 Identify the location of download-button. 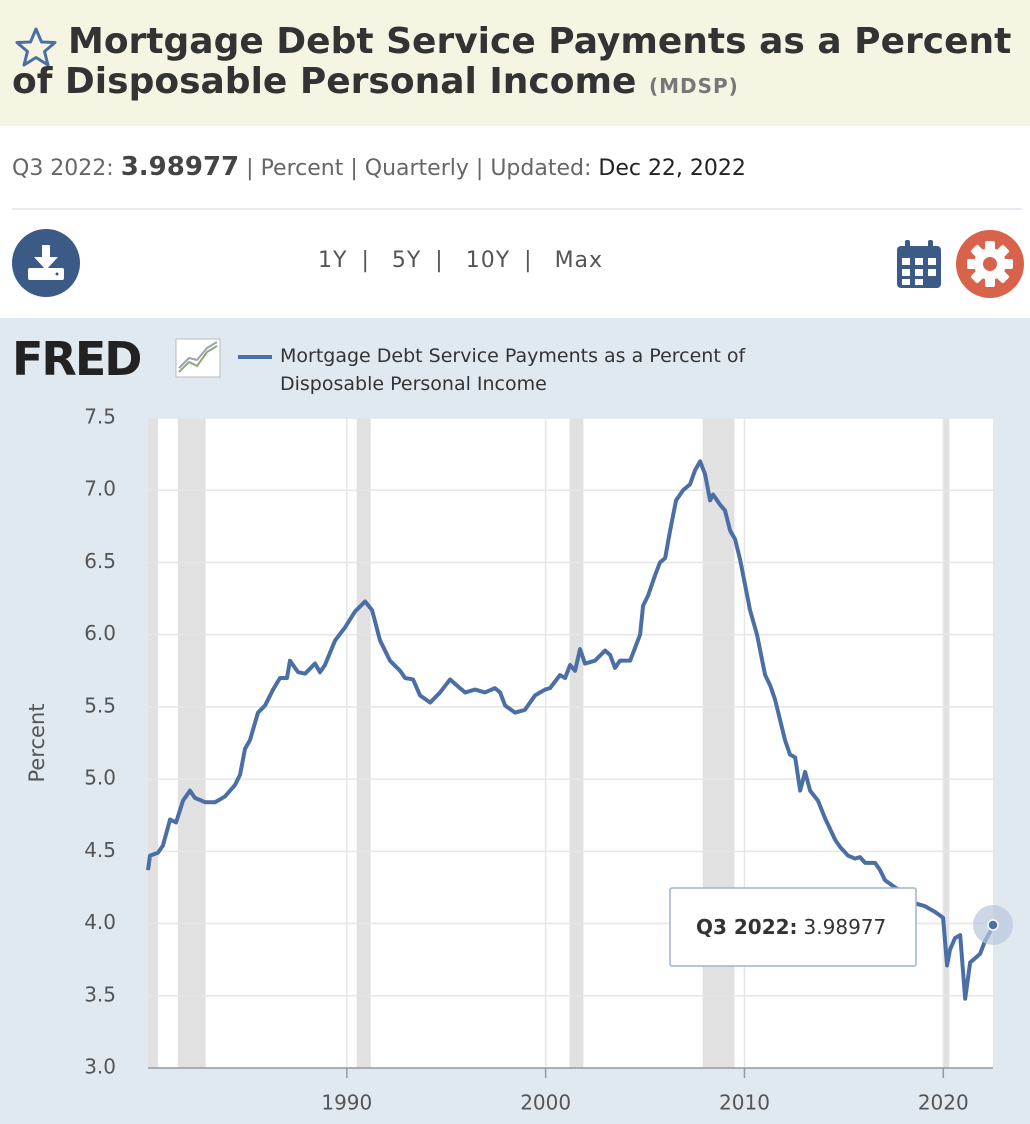
(46, 263).